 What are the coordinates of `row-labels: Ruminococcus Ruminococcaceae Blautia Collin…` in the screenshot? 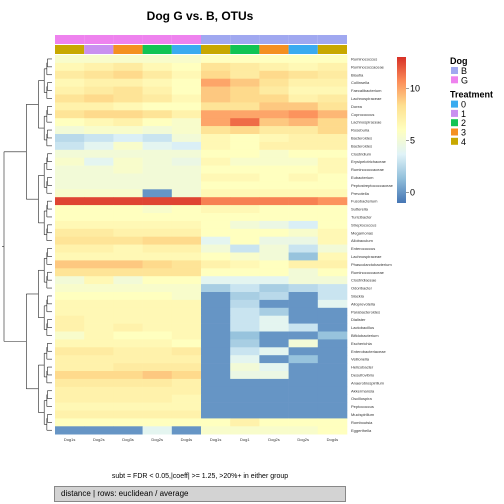 It's located at (372, 245).